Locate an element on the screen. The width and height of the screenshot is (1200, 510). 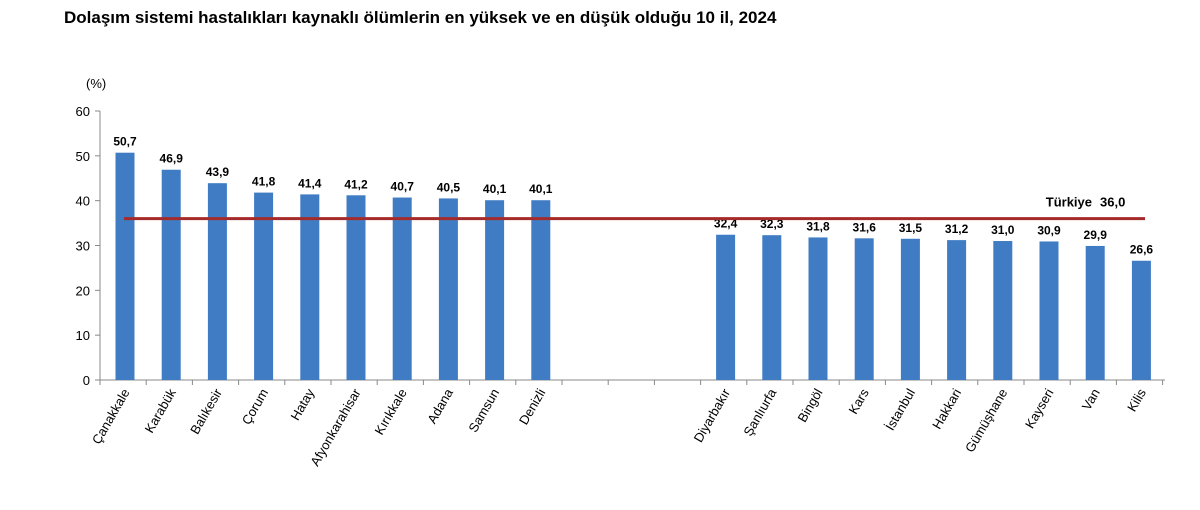
x-category-label: Diyarbakır is located at coordinates (712, 414).